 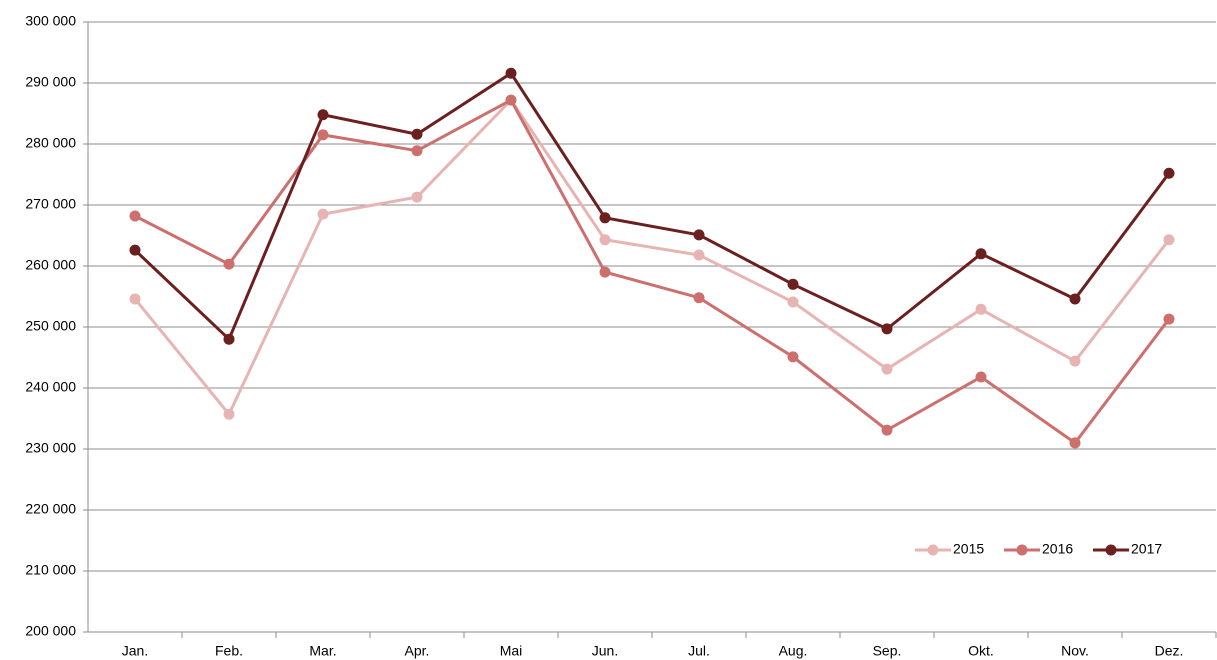 I want to click on y-tick-label: 250 000, so click(x=50, y=326).